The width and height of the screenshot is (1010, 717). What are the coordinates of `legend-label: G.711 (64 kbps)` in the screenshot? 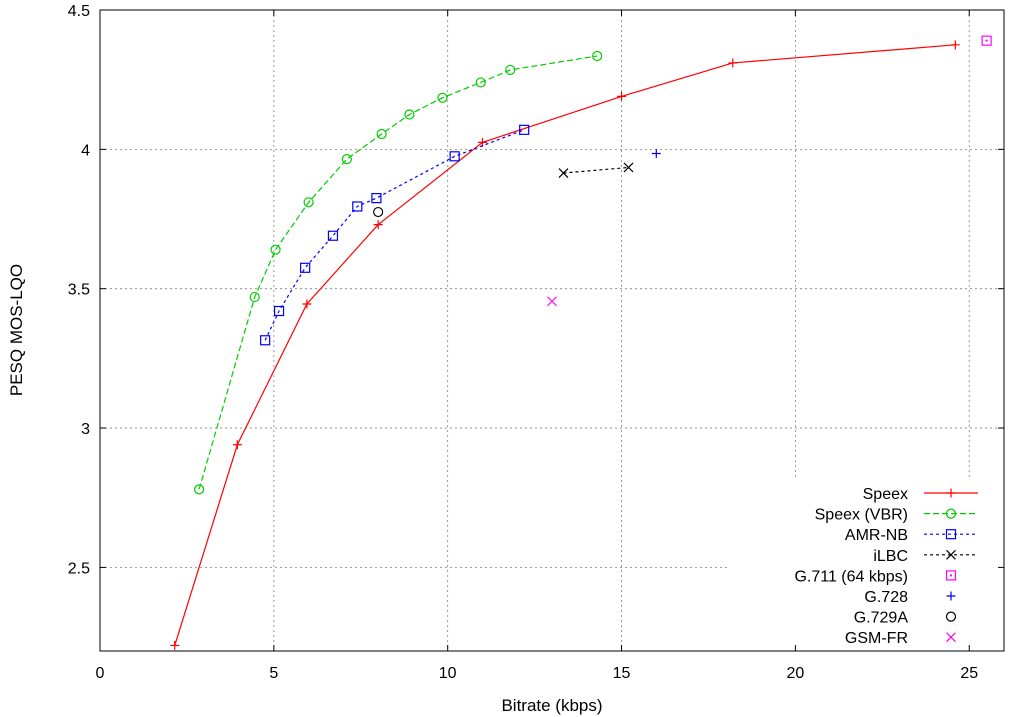 It's located at (851, 576).